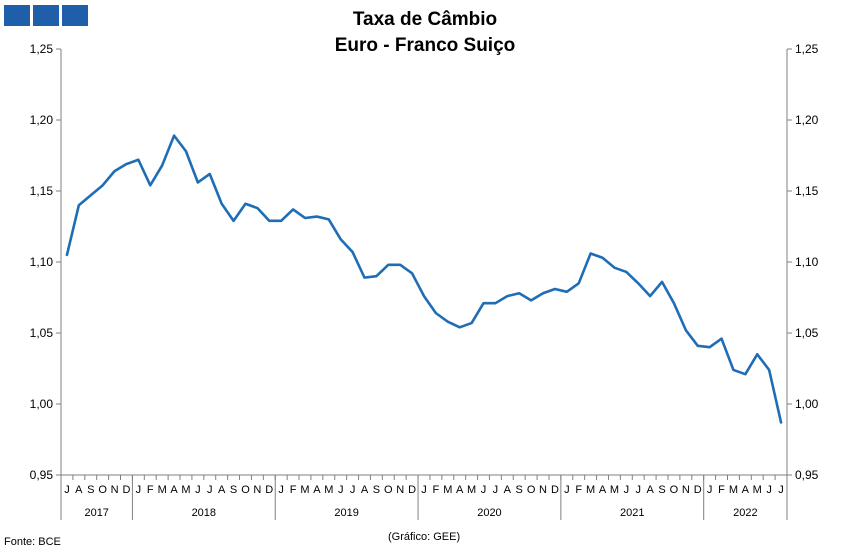 The height and width of the screenshot is (559, 850). I want to click on y-tick-label-left: 1,10, so click(42, 262).